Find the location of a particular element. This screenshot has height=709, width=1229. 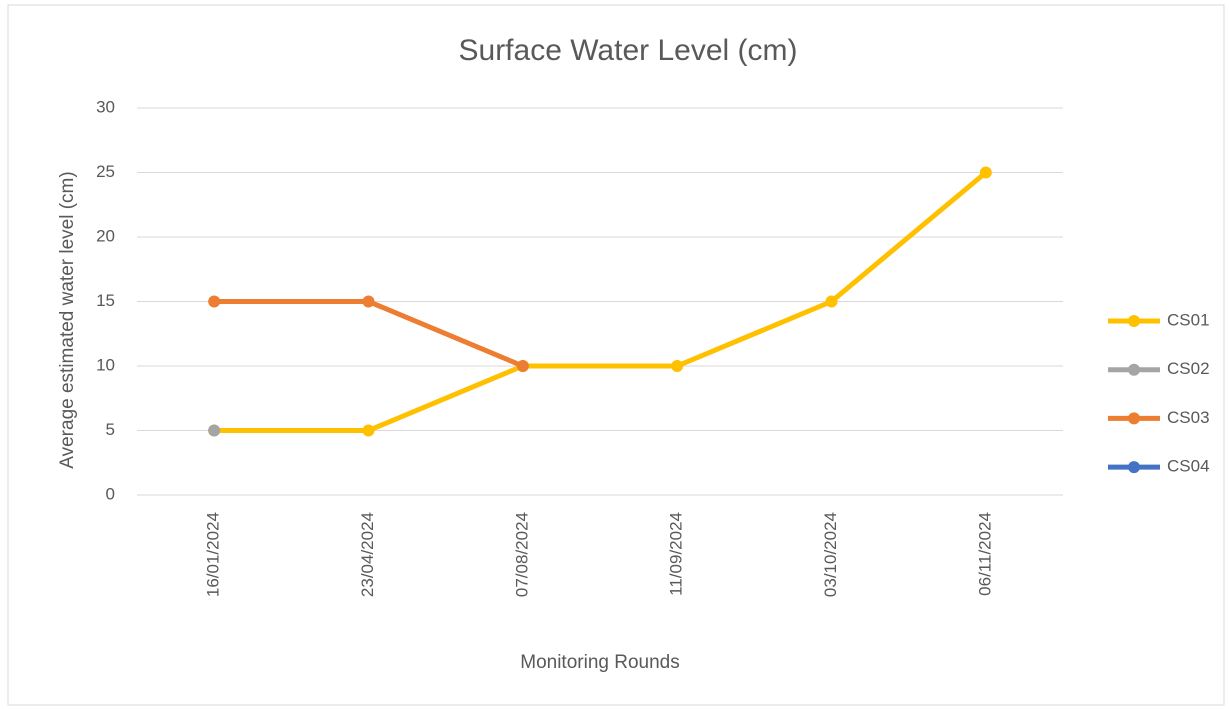

legend-label: CS03 is located at coordinates (1188, 417).